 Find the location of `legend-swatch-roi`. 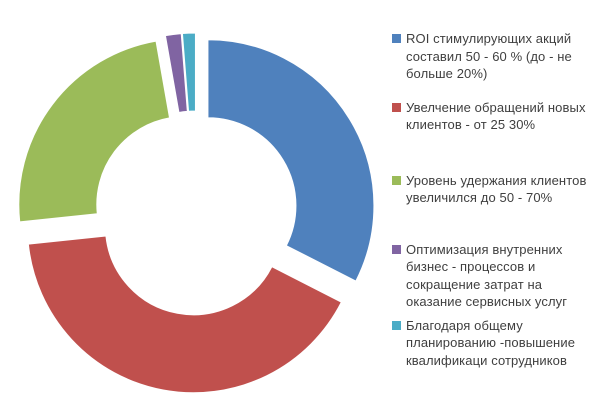

legend-swatch-roi is located at coordinates (396, 38).